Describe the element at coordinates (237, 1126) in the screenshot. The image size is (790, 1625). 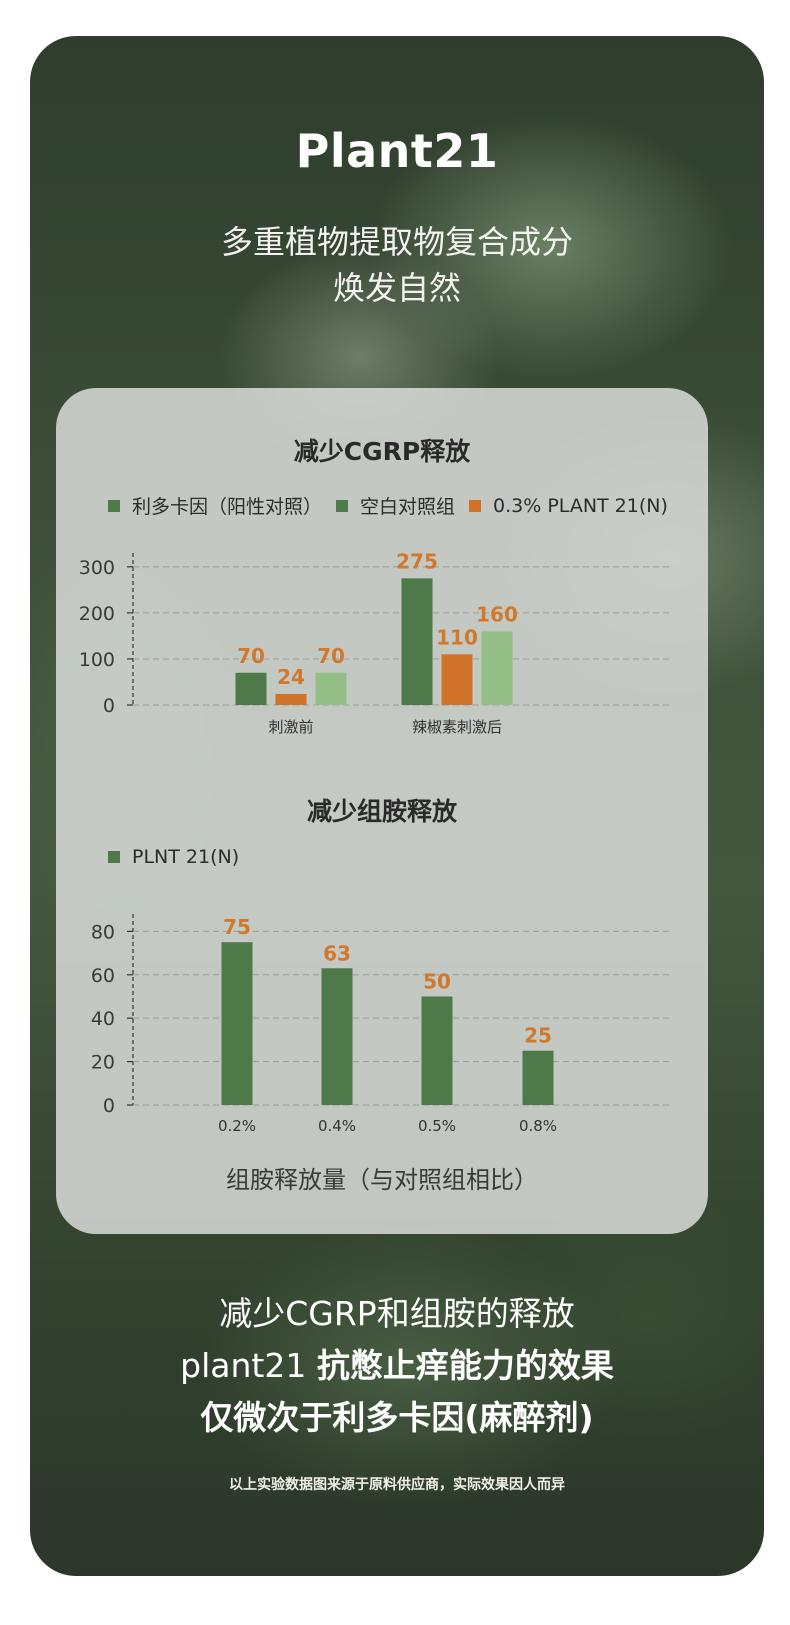
I see `x-category-label: 0.2%` at that location.